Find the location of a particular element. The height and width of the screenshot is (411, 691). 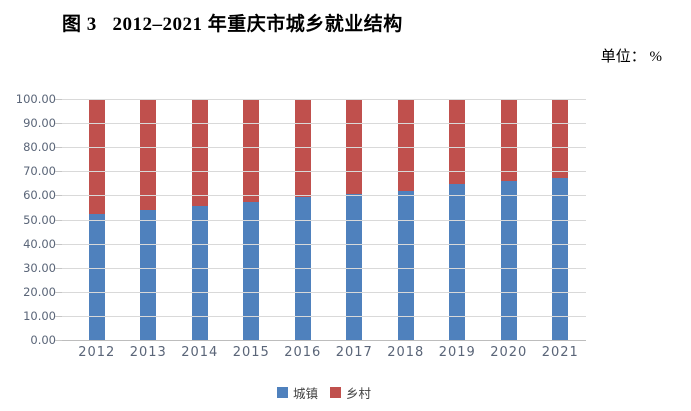

y-tick-label: 80.00 is located at coordinates (39, 147).